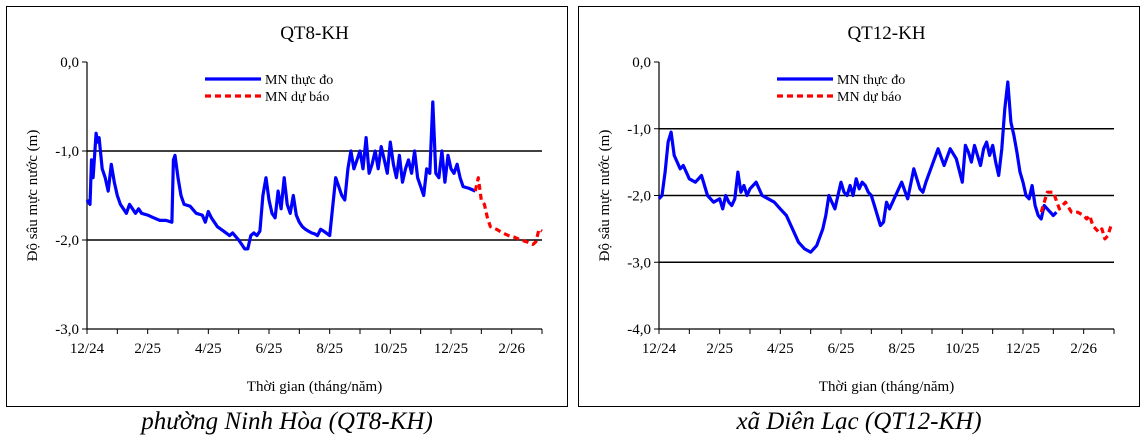  What do you see at coordinates (314, 33) in the screenshot?
I see `chart-title: QT8-KH` at bounding box center [314, 33].